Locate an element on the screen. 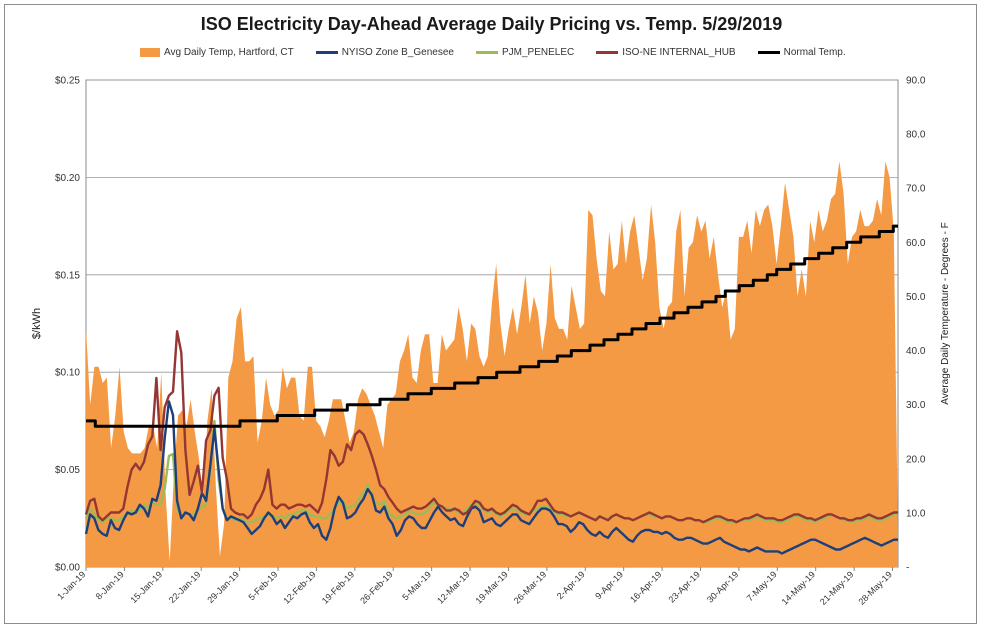 This screenshot has height=630, width=983. x-tick-label: 21-May-19 is located at coordinates (836, 587).